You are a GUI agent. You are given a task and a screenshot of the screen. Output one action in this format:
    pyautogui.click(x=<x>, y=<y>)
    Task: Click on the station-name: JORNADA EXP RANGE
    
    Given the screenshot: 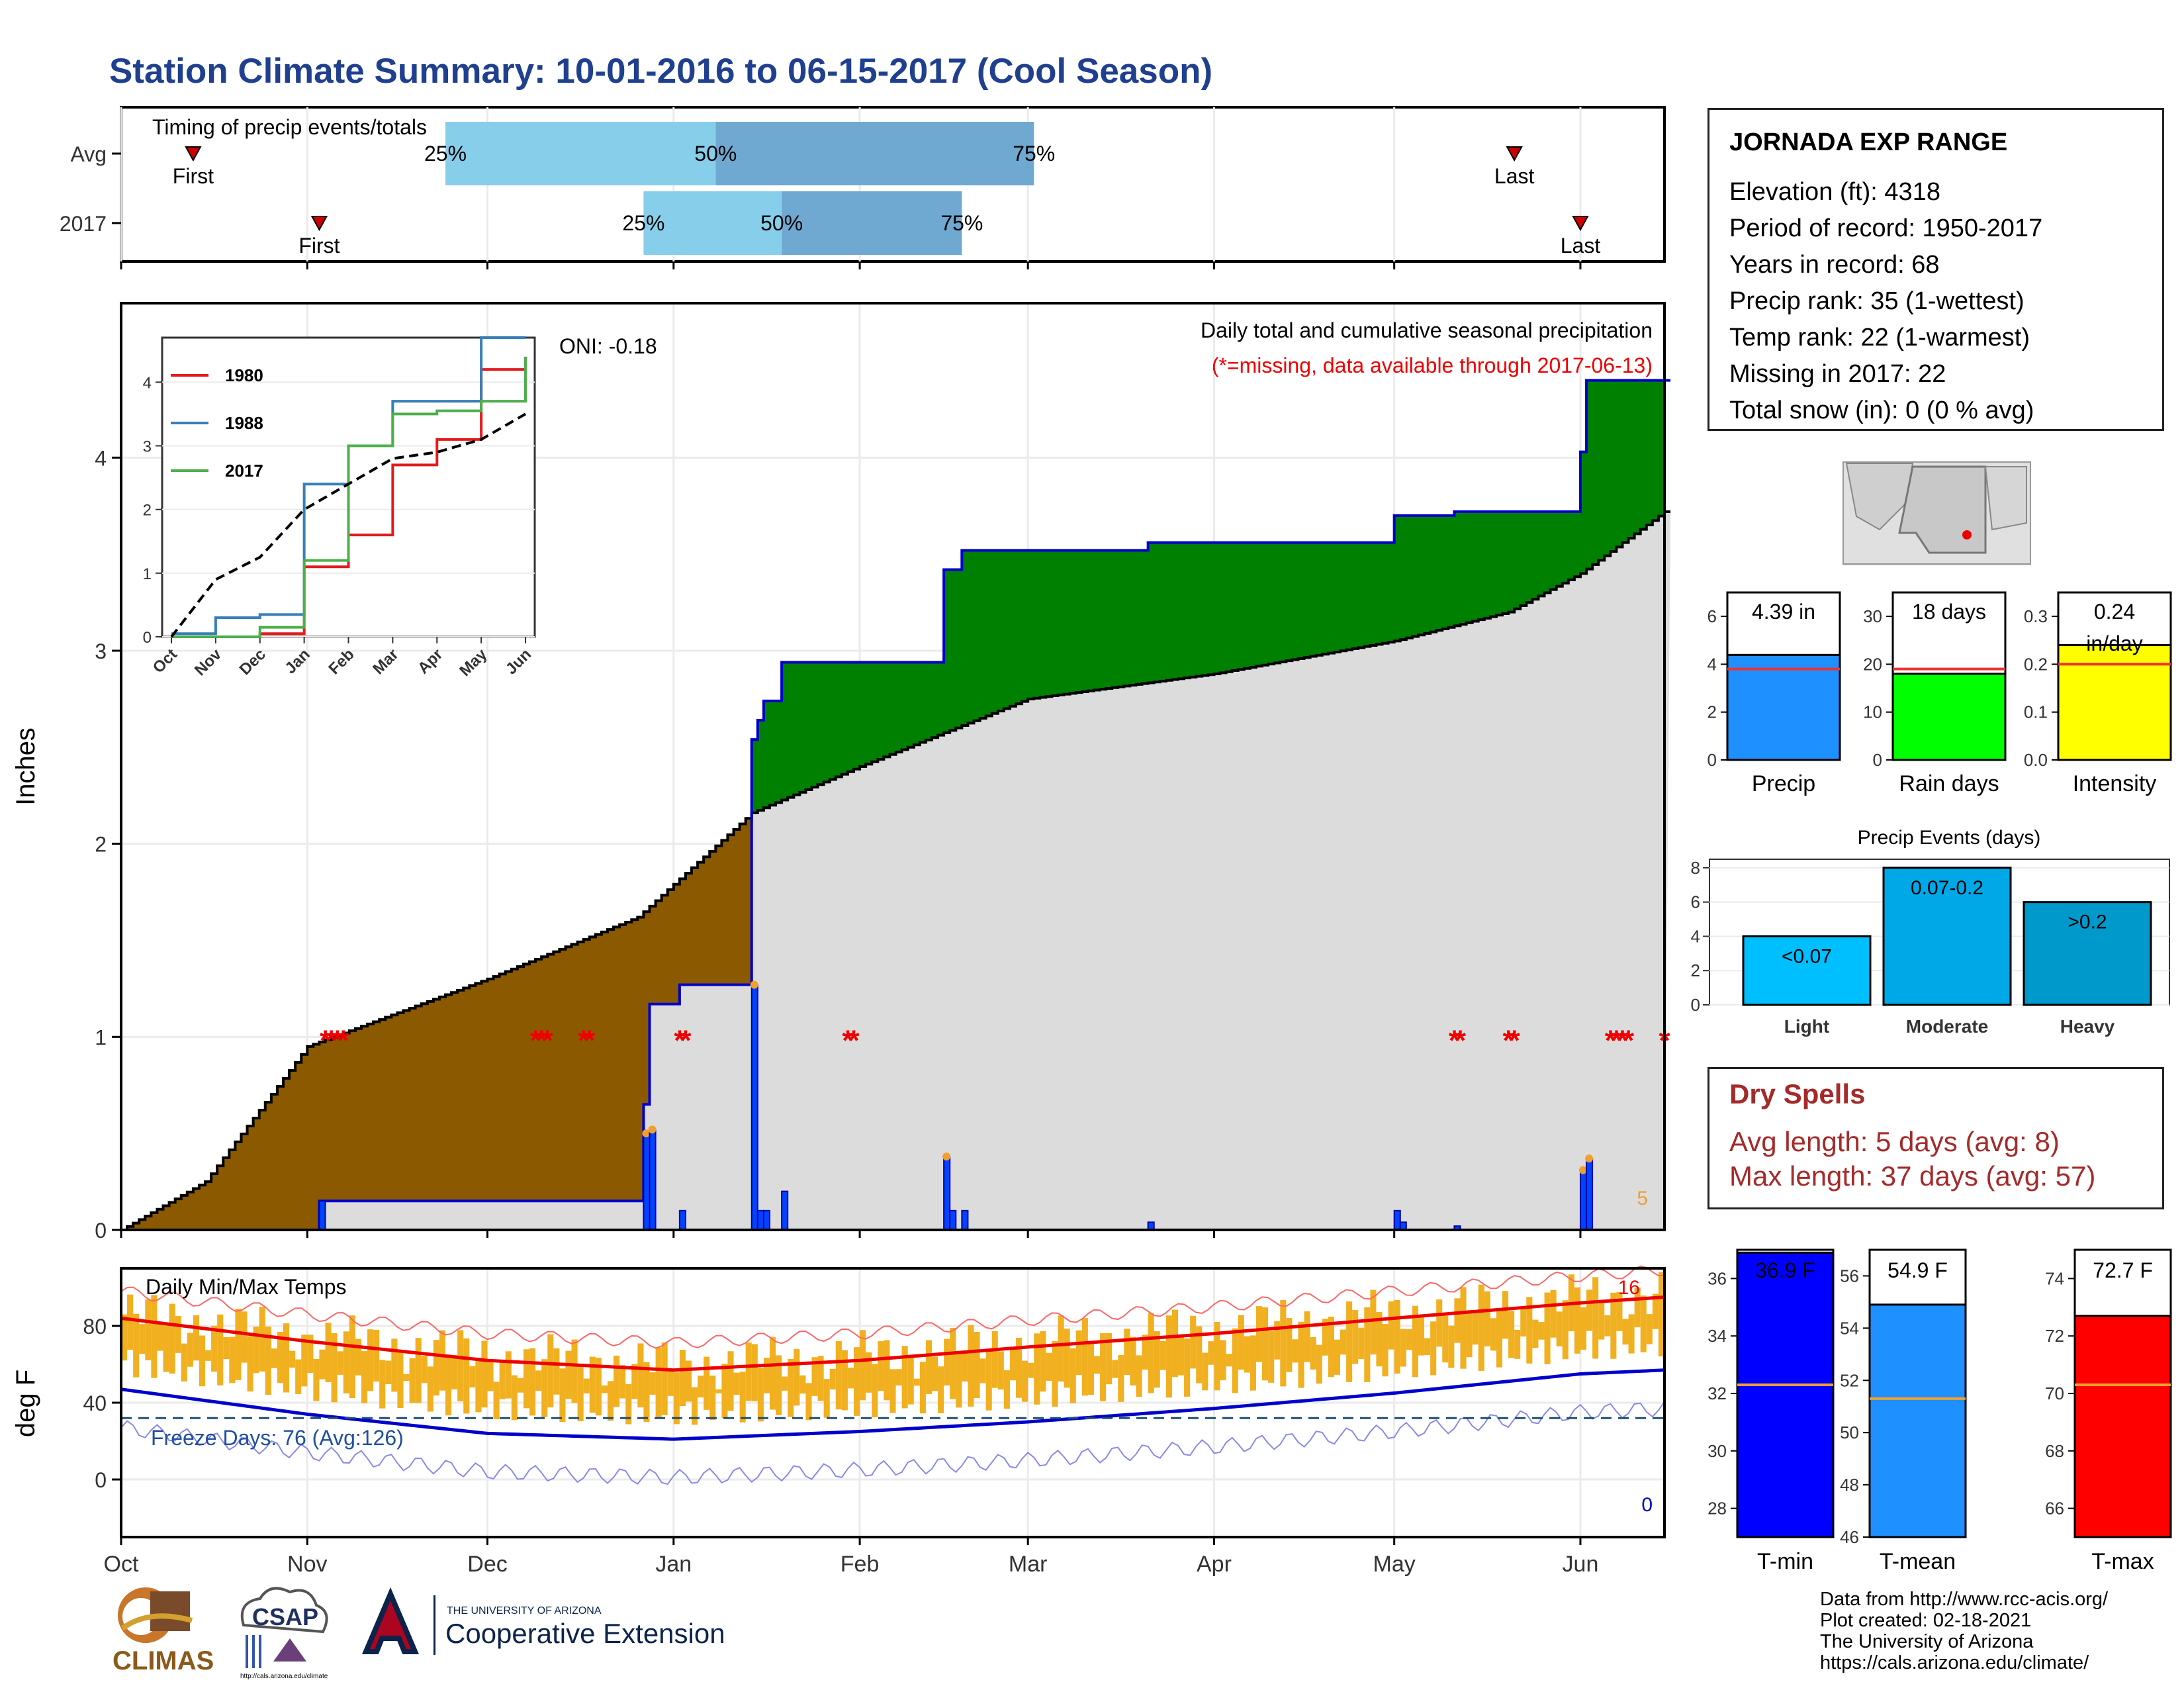 What is the action you would take?
    pyautogui.click(x=1868, y=142)
    